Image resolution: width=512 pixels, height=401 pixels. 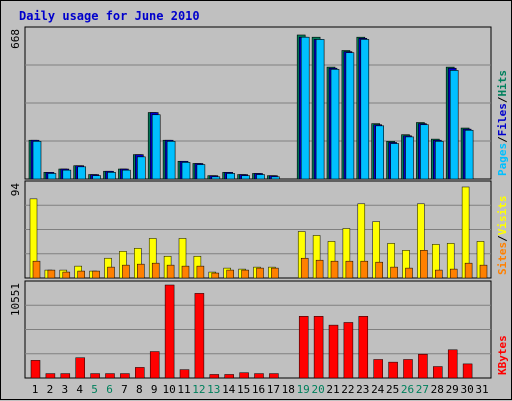 What do you see at coordinates (109, 16) in the screenshot?
I see `chart-title: Daily usage for June 2010` at bounding box center [109, 16].